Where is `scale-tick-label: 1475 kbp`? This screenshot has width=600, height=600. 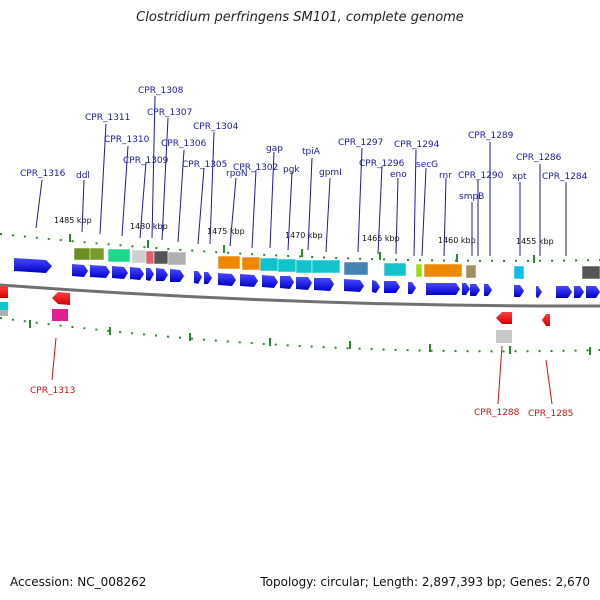 scale-tick-label: 1475 kbp is located at coordinates (226, 231).